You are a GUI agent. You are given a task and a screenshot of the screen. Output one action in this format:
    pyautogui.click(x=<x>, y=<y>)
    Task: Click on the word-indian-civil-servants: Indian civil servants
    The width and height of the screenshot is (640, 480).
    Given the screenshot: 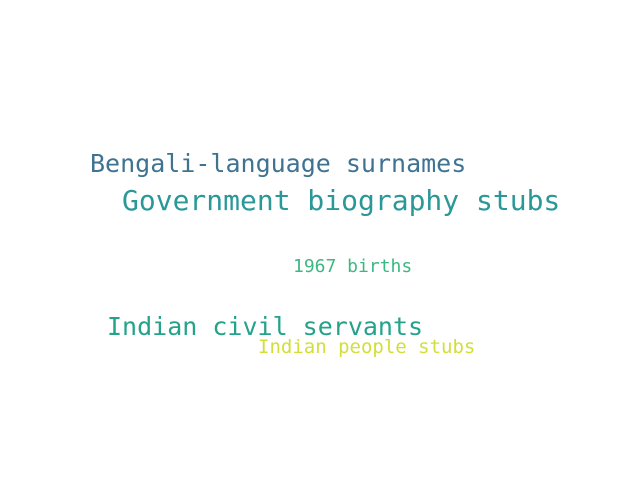 What is the action you would take?
    pyautogui.click(x=265, y=326)
    